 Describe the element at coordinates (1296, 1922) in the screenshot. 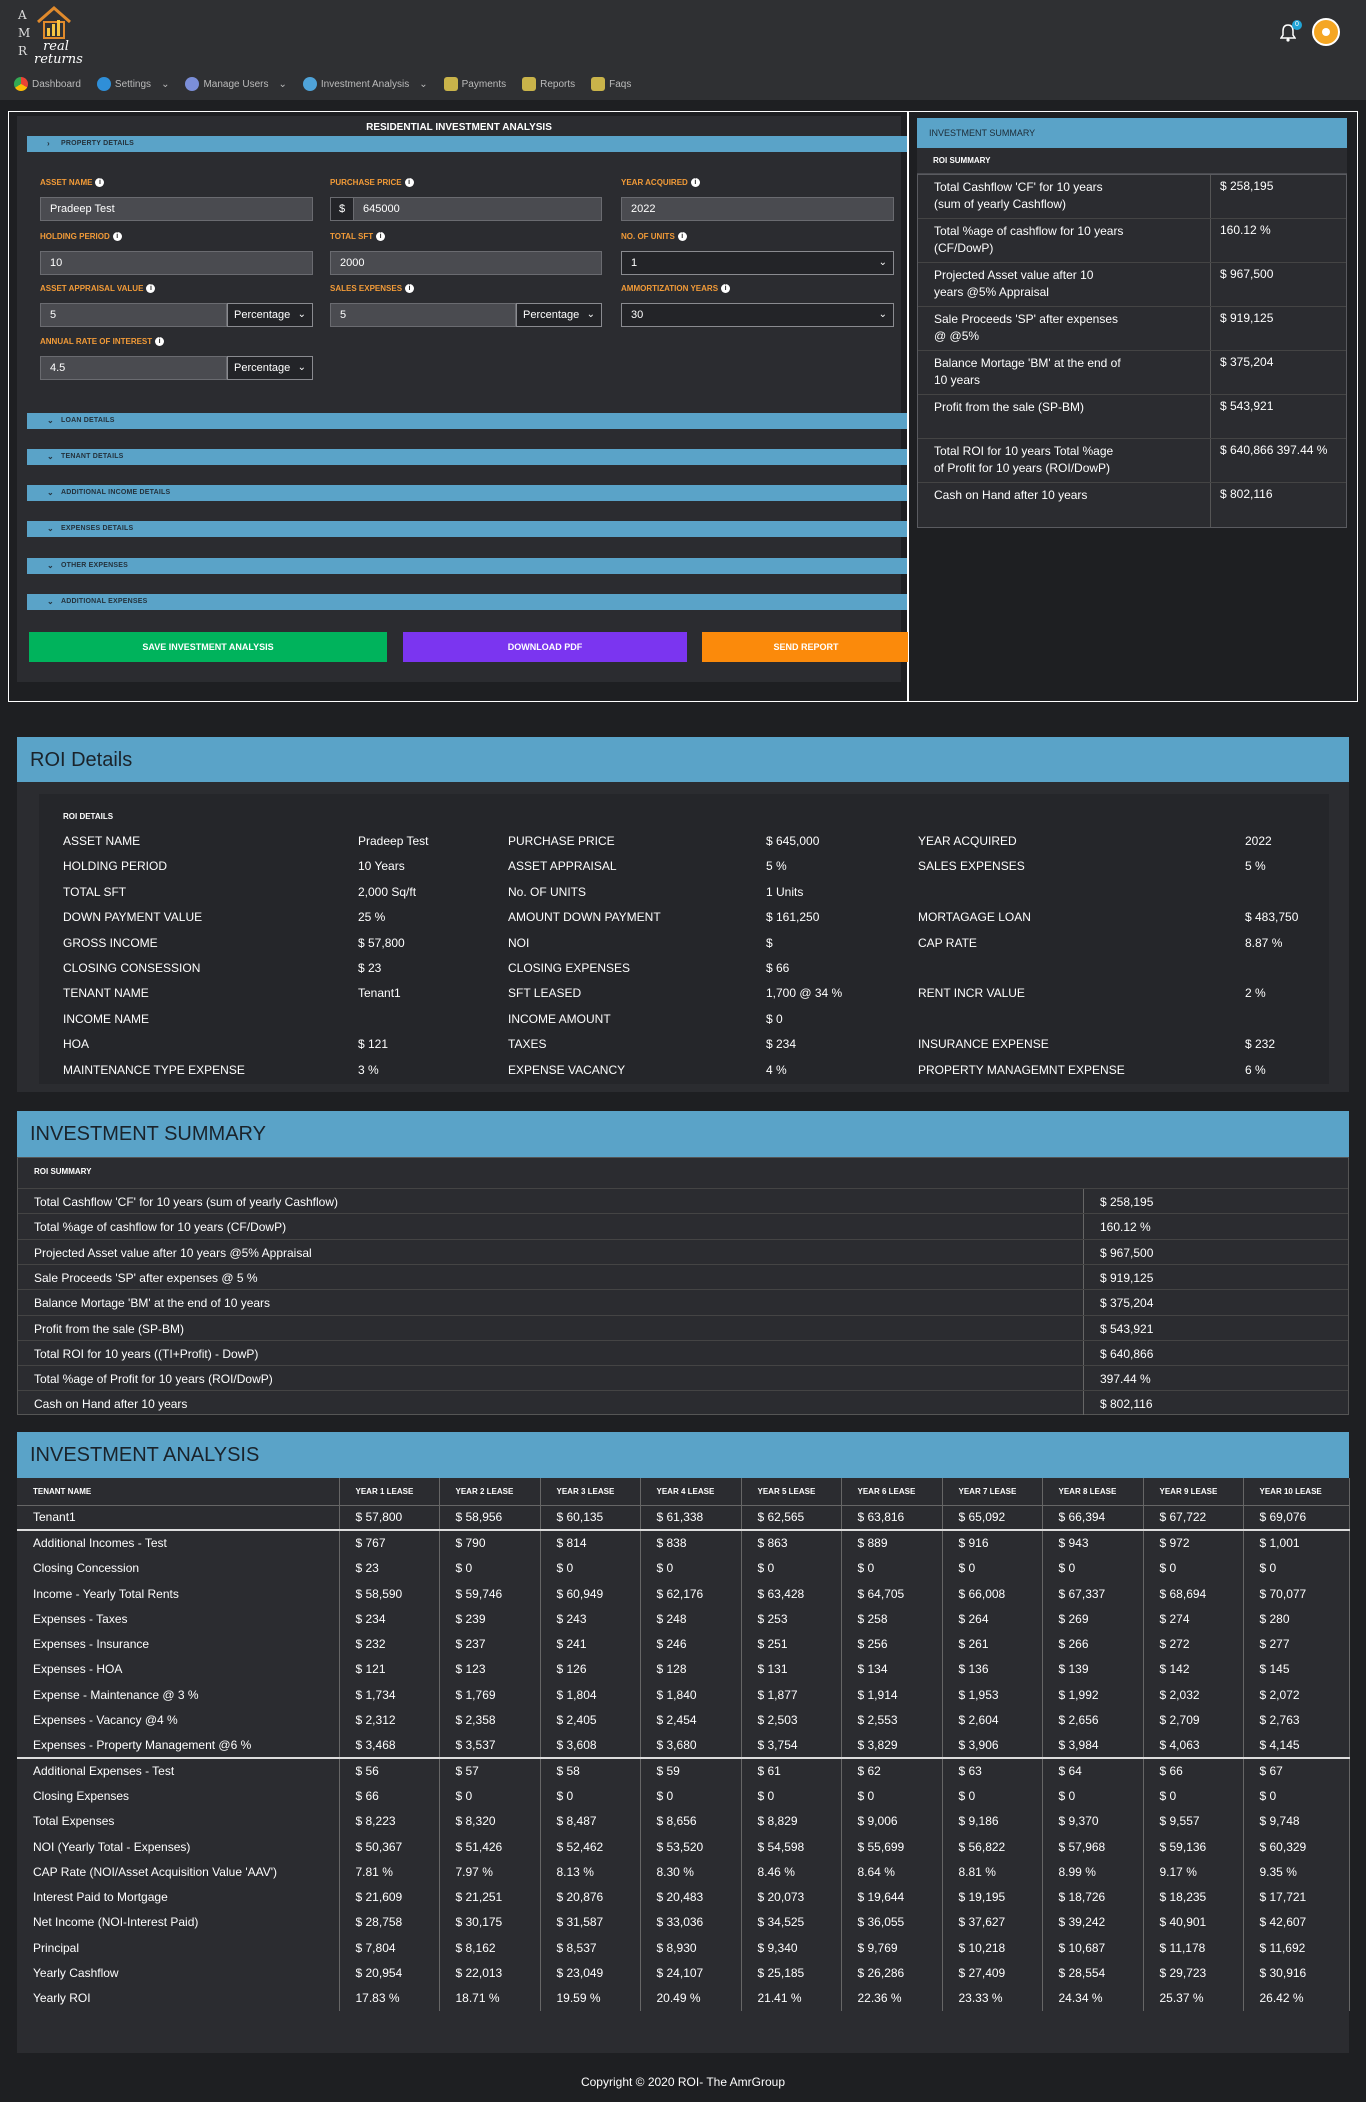

I see `table-cell: $ 42,607` at that location.